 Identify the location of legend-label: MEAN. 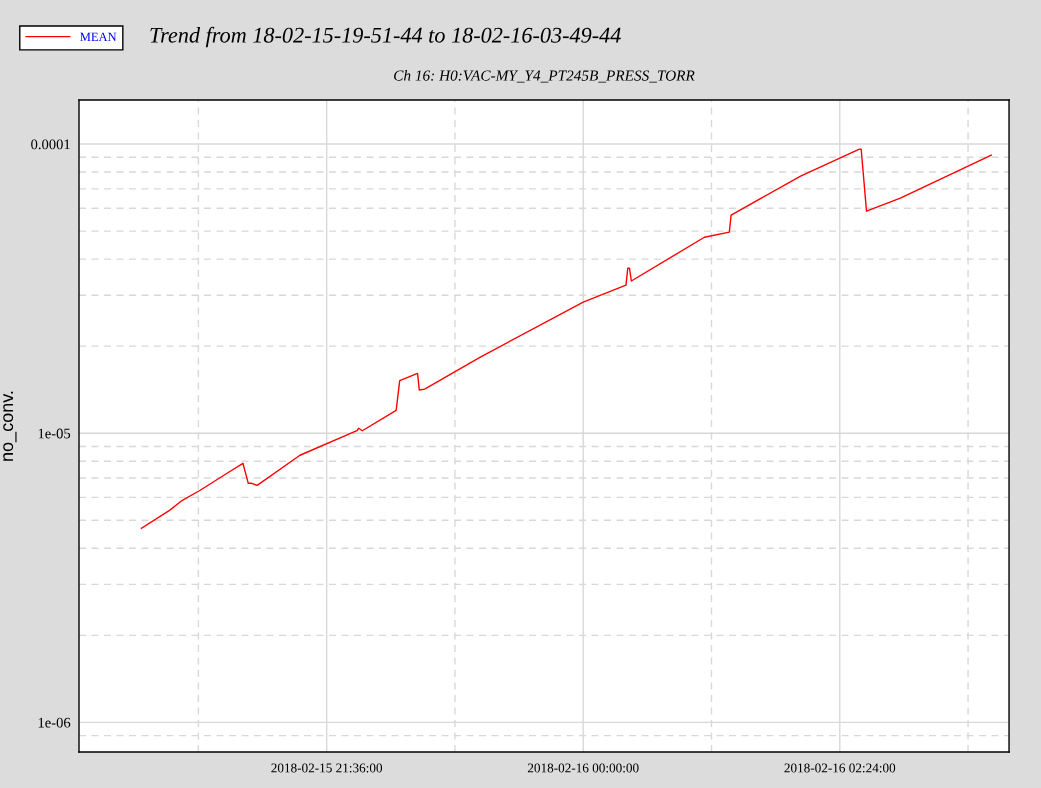
(98, 36).